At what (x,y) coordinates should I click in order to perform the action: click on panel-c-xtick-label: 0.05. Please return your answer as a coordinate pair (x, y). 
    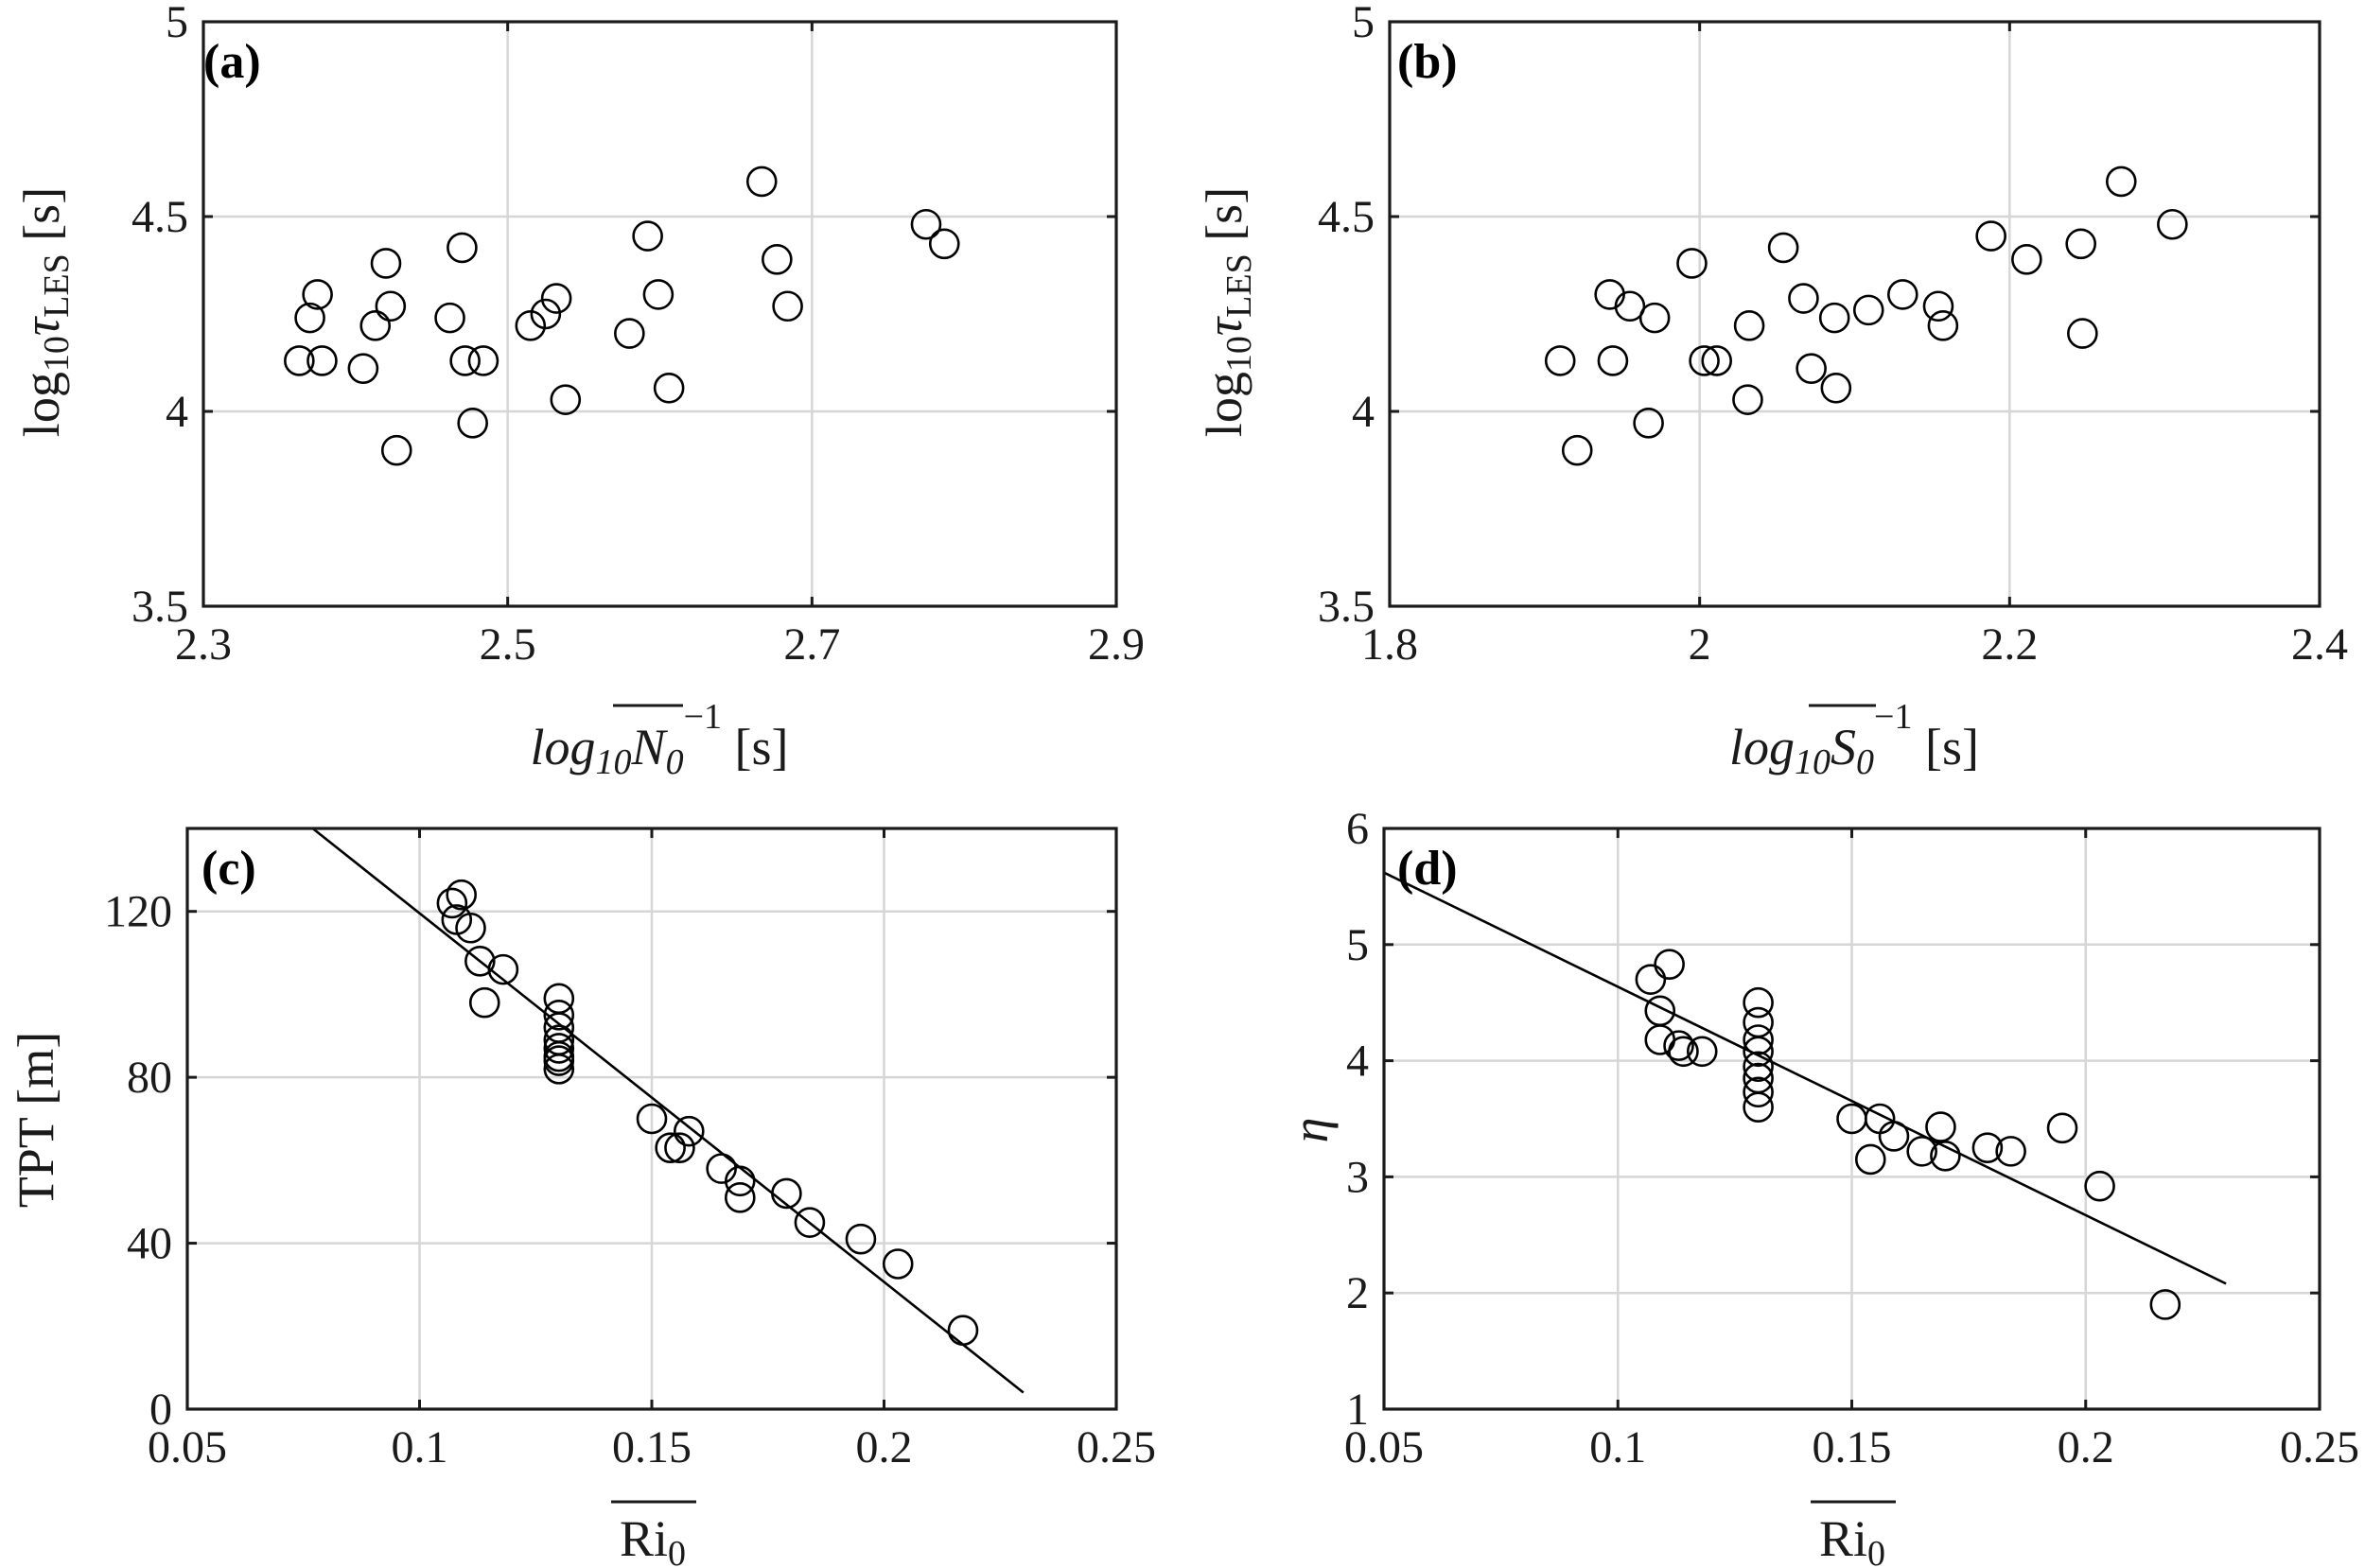
    Looking at the image, I should click on (187, 1447).